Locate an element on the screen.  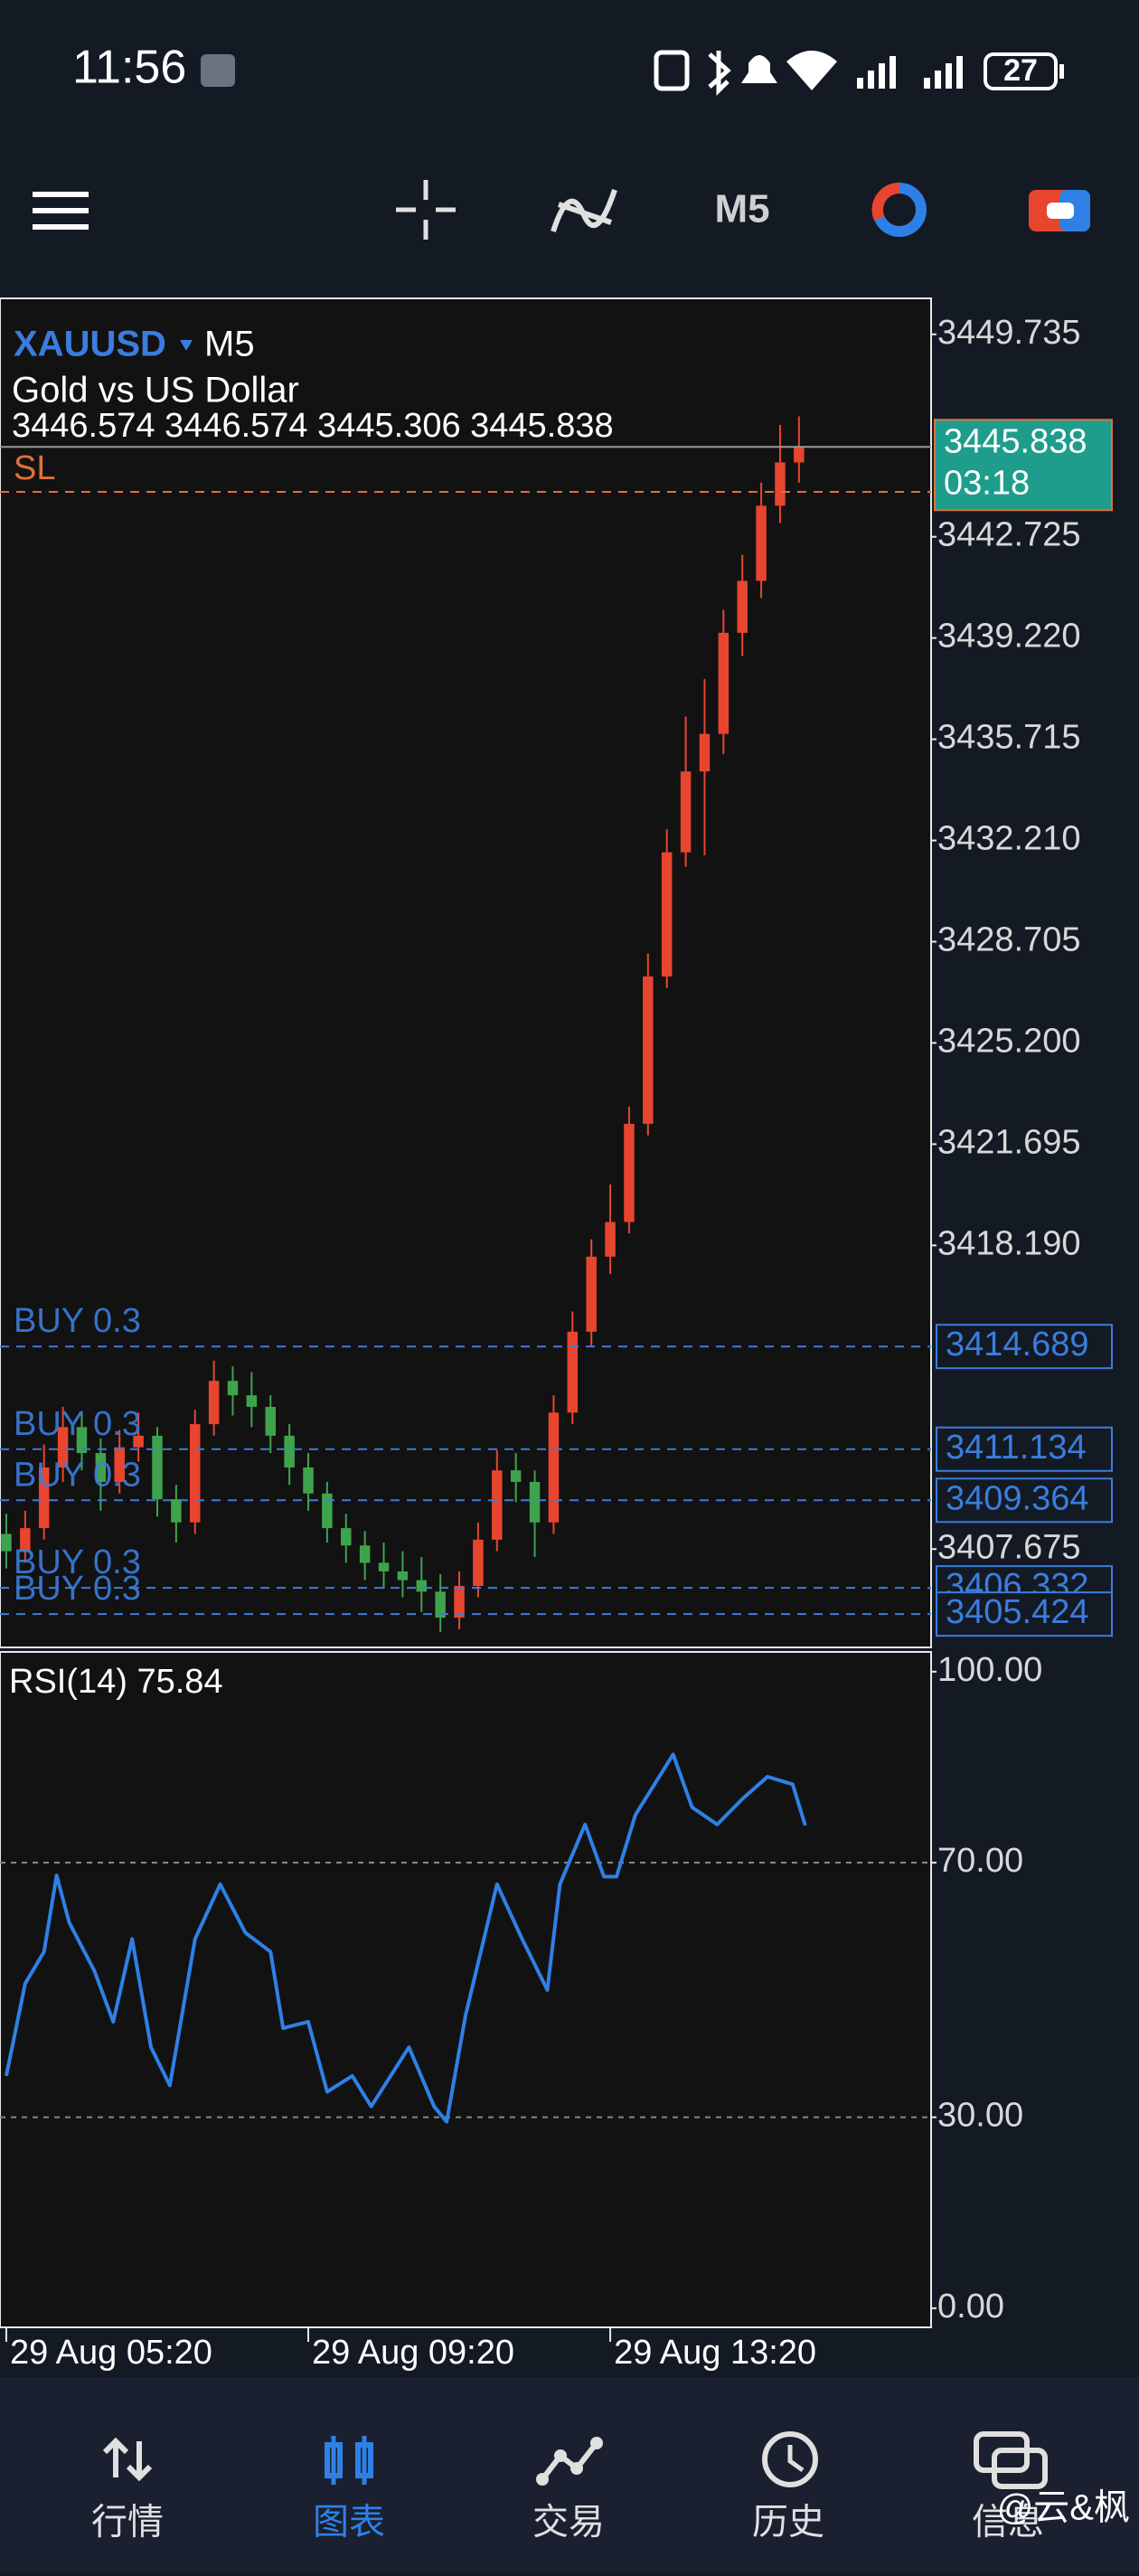
nav-label: 行情 is located at coordinates (127, 2523).